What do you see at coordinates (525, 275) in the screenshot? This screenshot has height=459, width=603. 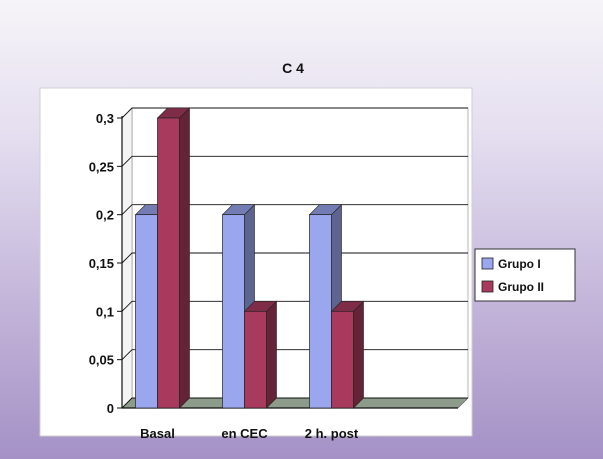 I see `legend: Grupo I Grupo II` at bounding box center [525, 275].